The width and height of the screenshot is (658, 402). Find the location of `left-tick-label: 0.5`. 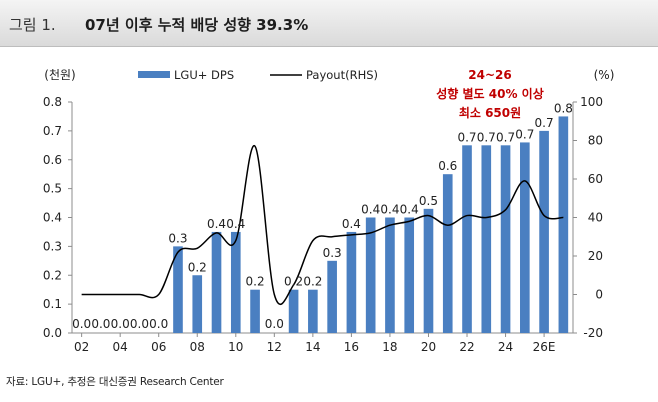

left-tick-label: 0.5 is located at coordinates (52, 189).